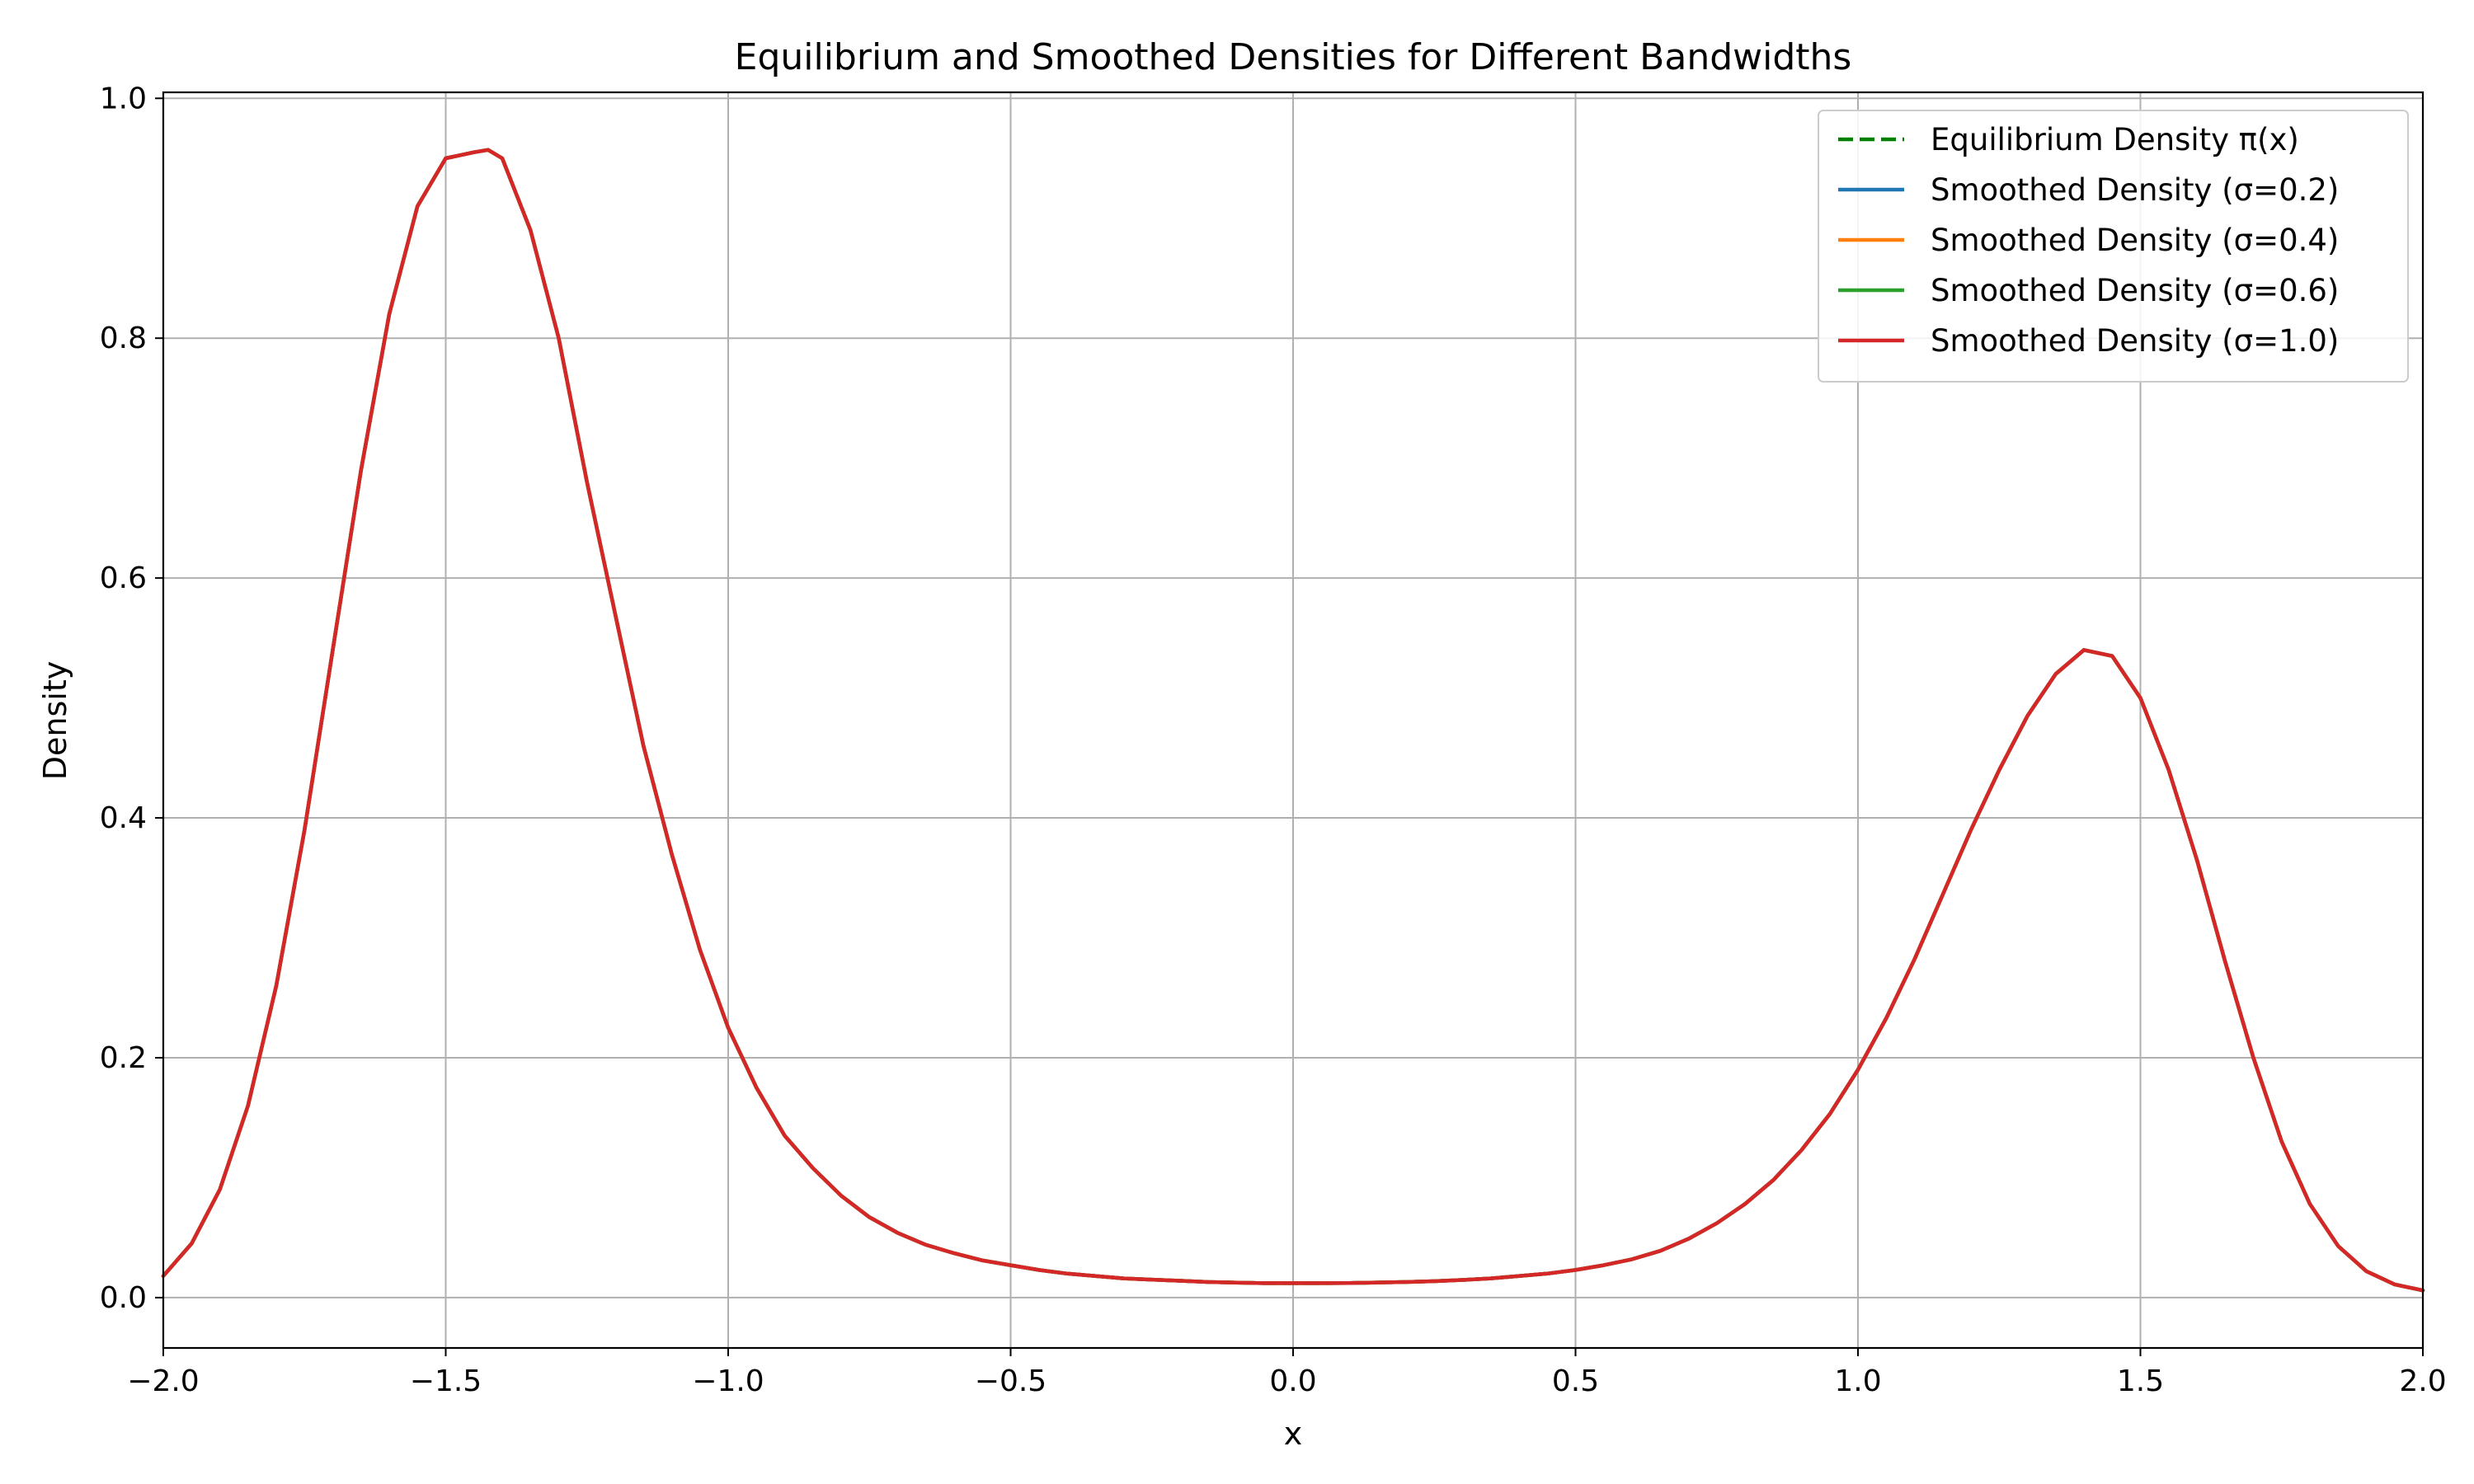  I want to click on x-tick-label: −2.0, so click(163, 1381).